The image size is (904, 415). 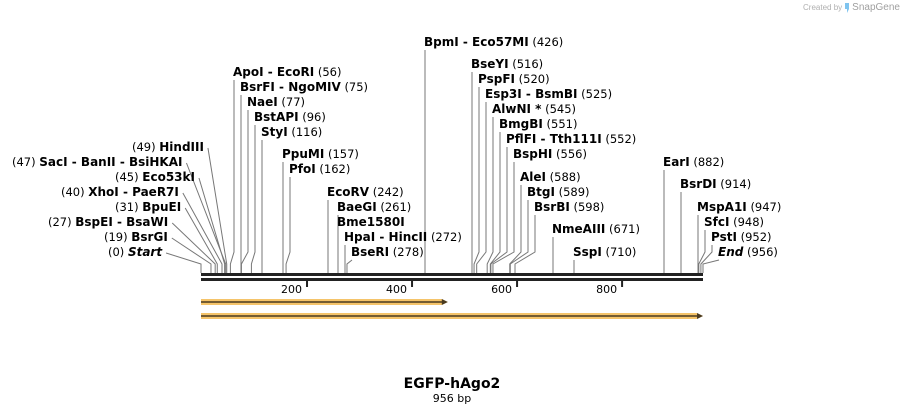 I want to click on enzyme-site-label: PflFI - Tth111I (552), so click(x=571, y=139).